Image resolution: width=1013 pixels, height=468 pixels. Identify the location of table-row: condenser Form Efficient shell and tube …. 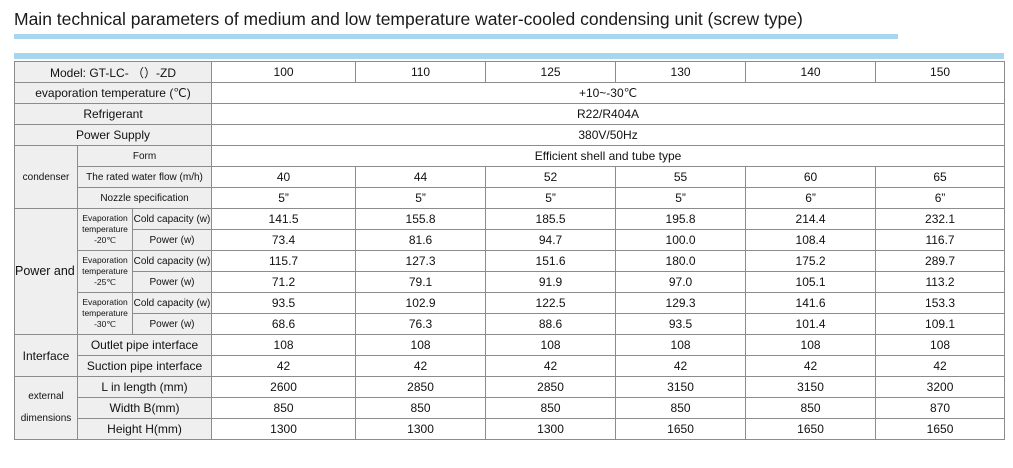
(510, 177).